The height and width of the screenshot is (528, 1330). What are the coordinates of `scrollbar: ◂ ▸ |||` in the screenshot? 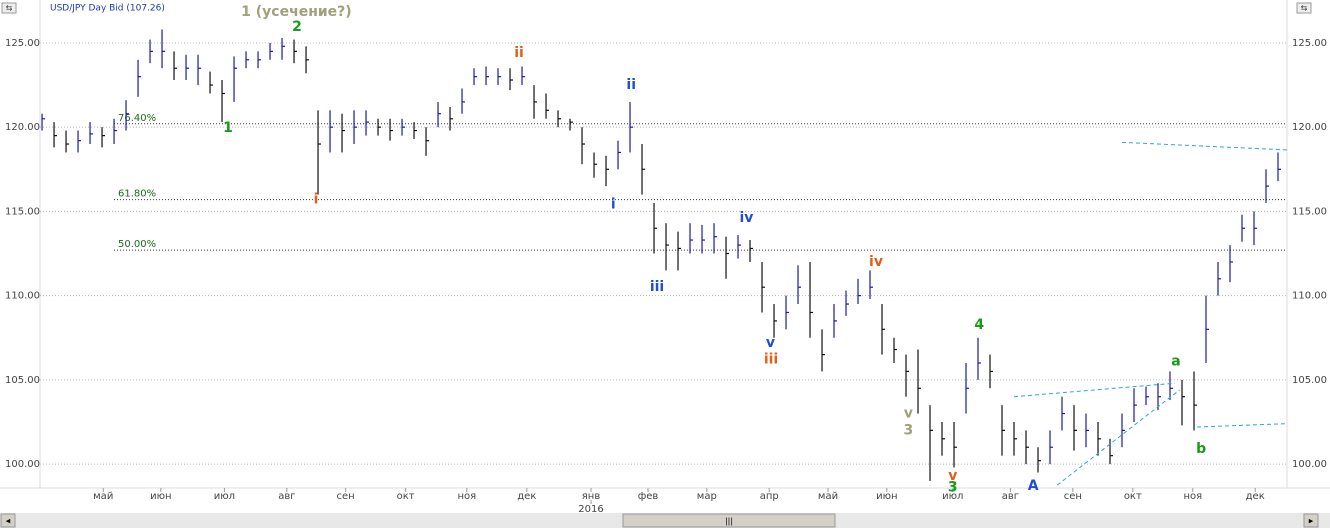 It's located at (665, 520).